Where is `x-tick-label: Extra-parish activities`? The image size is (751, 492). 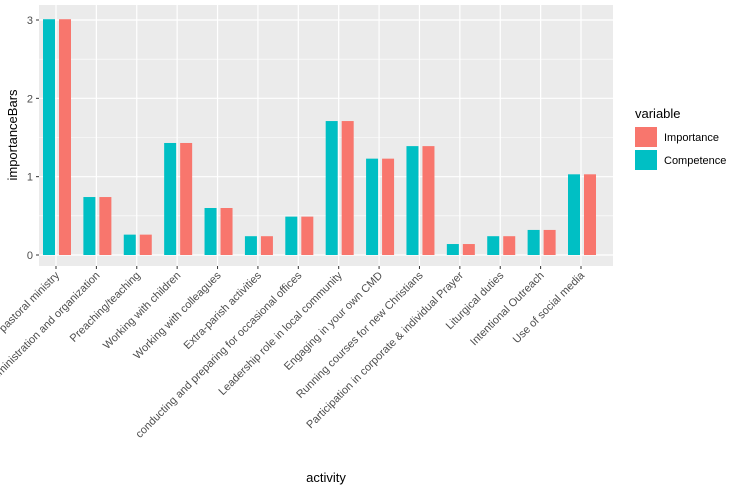 x-tick-label: Extra-parish activities is located at coordinates (223, 310).